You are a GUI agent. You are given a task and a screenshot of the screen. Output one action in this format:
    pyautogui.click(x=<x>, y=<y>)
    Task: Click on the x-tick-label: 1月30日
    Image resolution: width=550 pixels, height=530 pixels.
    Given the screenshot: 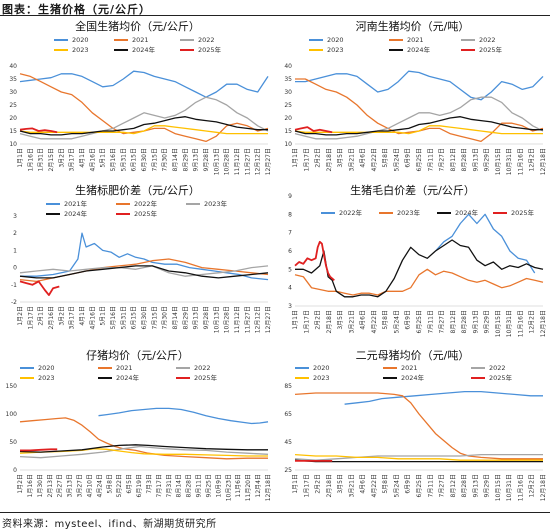 What is the action you would take?
    pyautogui.click(x=40, y=485)
    